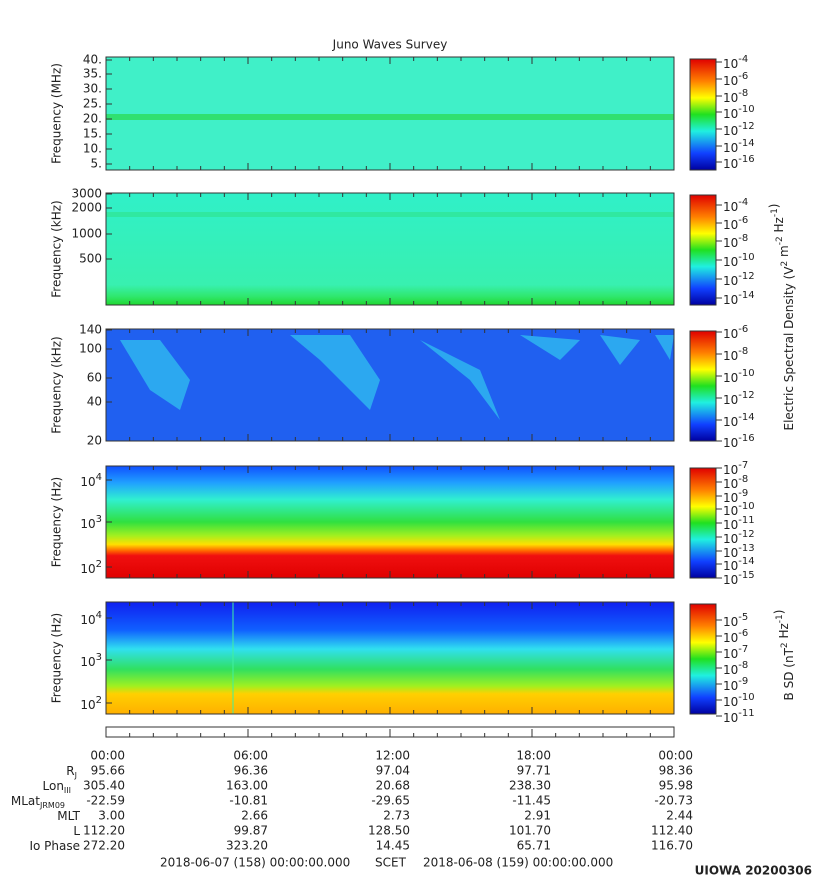 Image resolution: width=815 pixels, height=880 pixels. Describe the element at coordinates (105, 801) in the screenshot. I see `ephem-value: -22.59` at that location.